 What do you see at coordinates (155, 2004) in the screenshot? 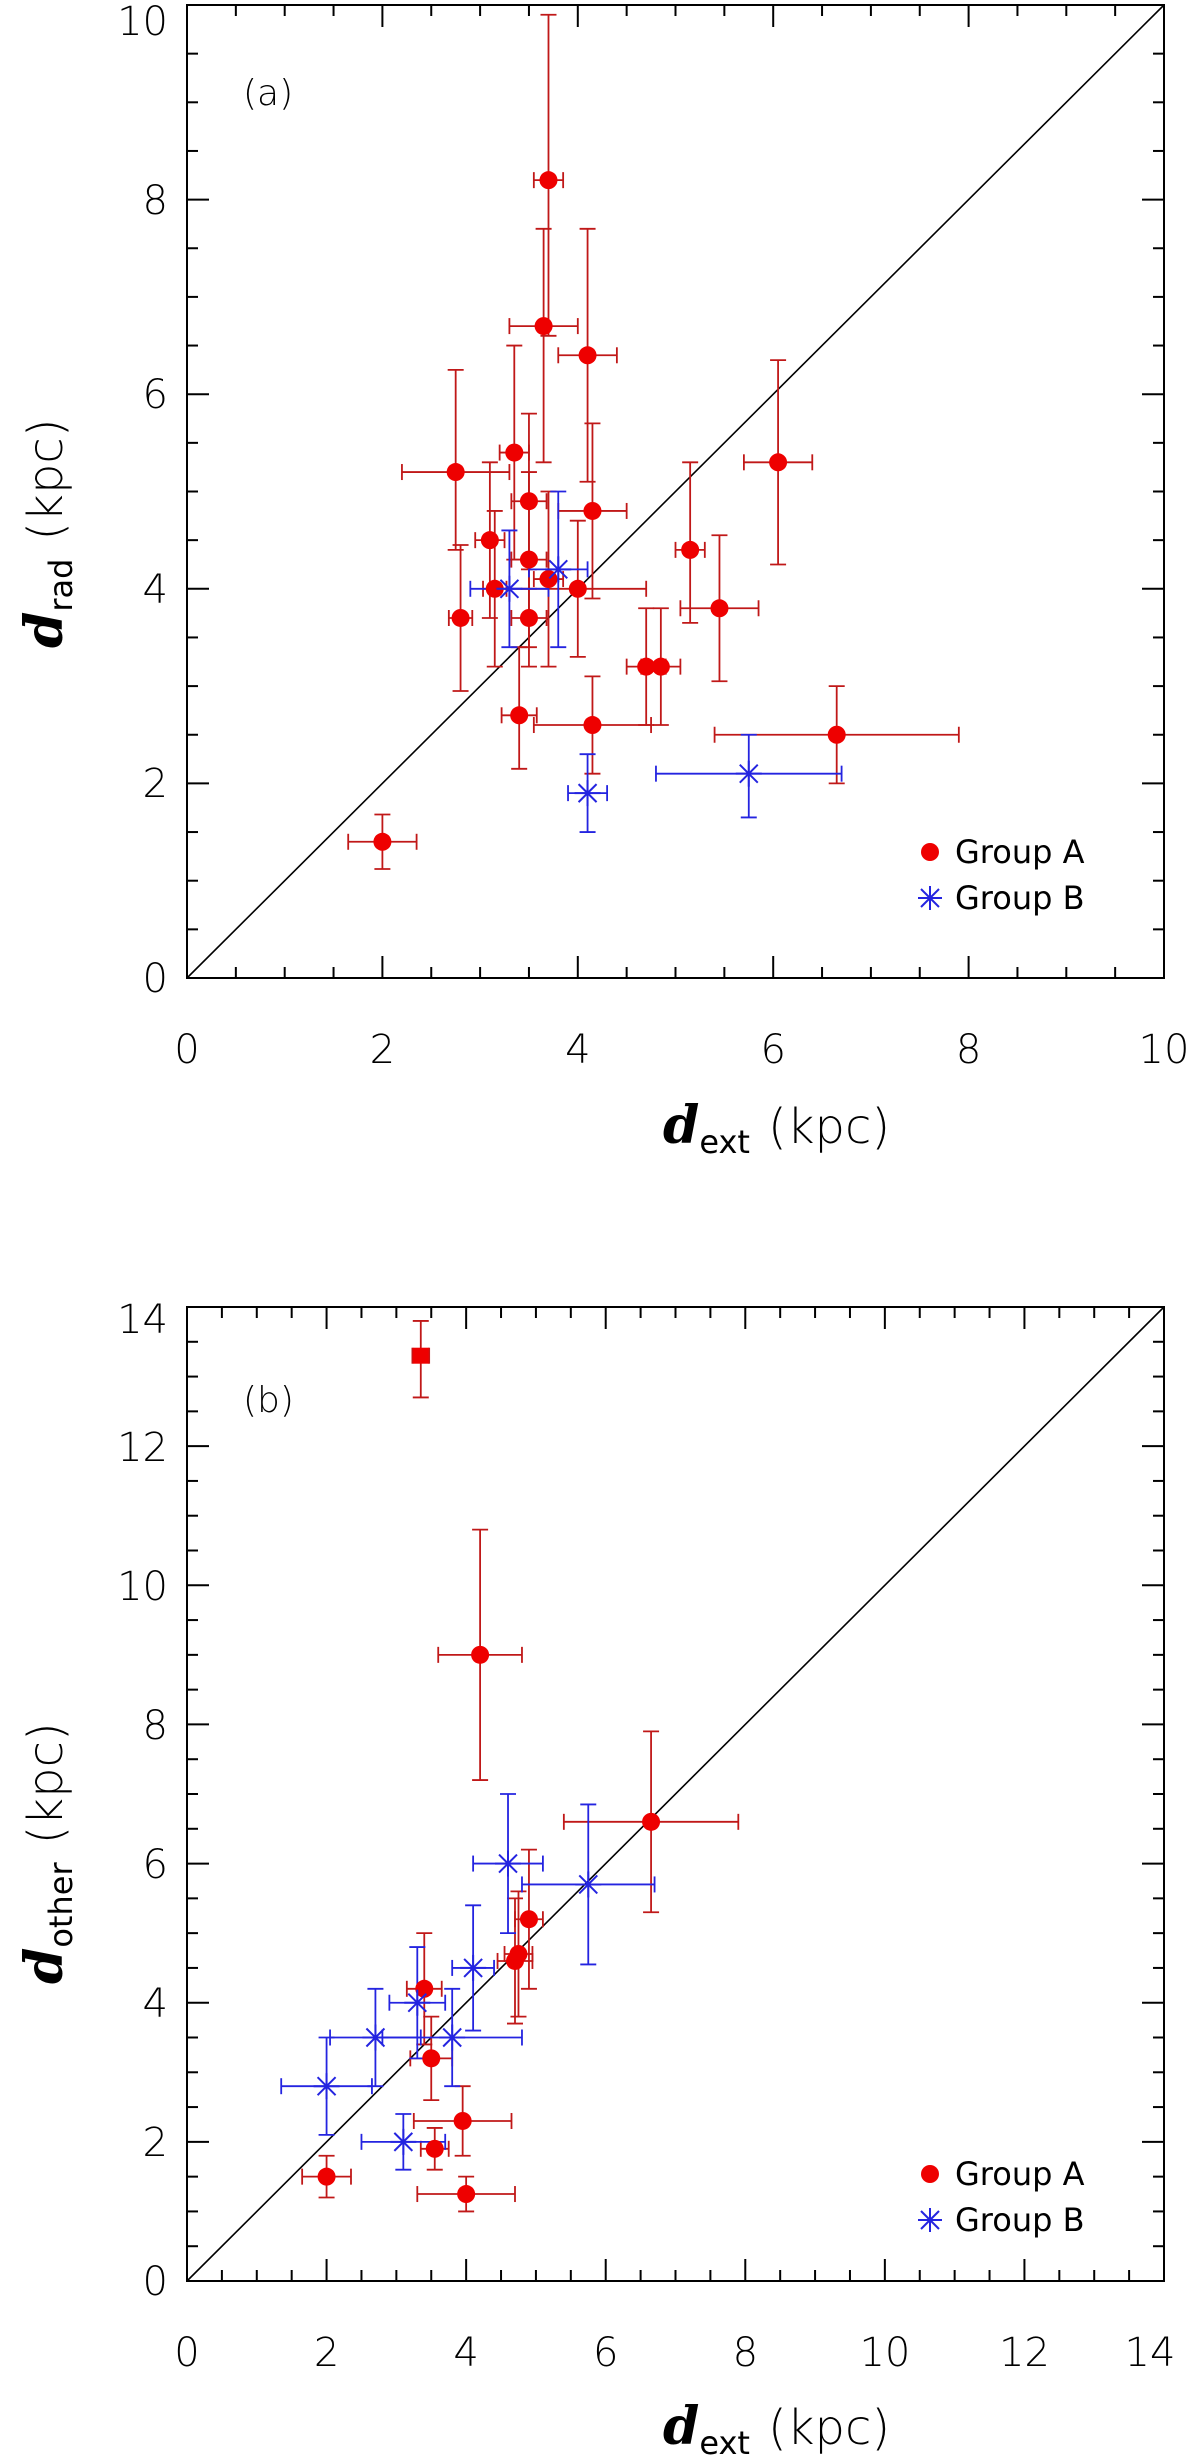
I see `panel-b-ytick-label: 4` at bounding box center [155, 2004].